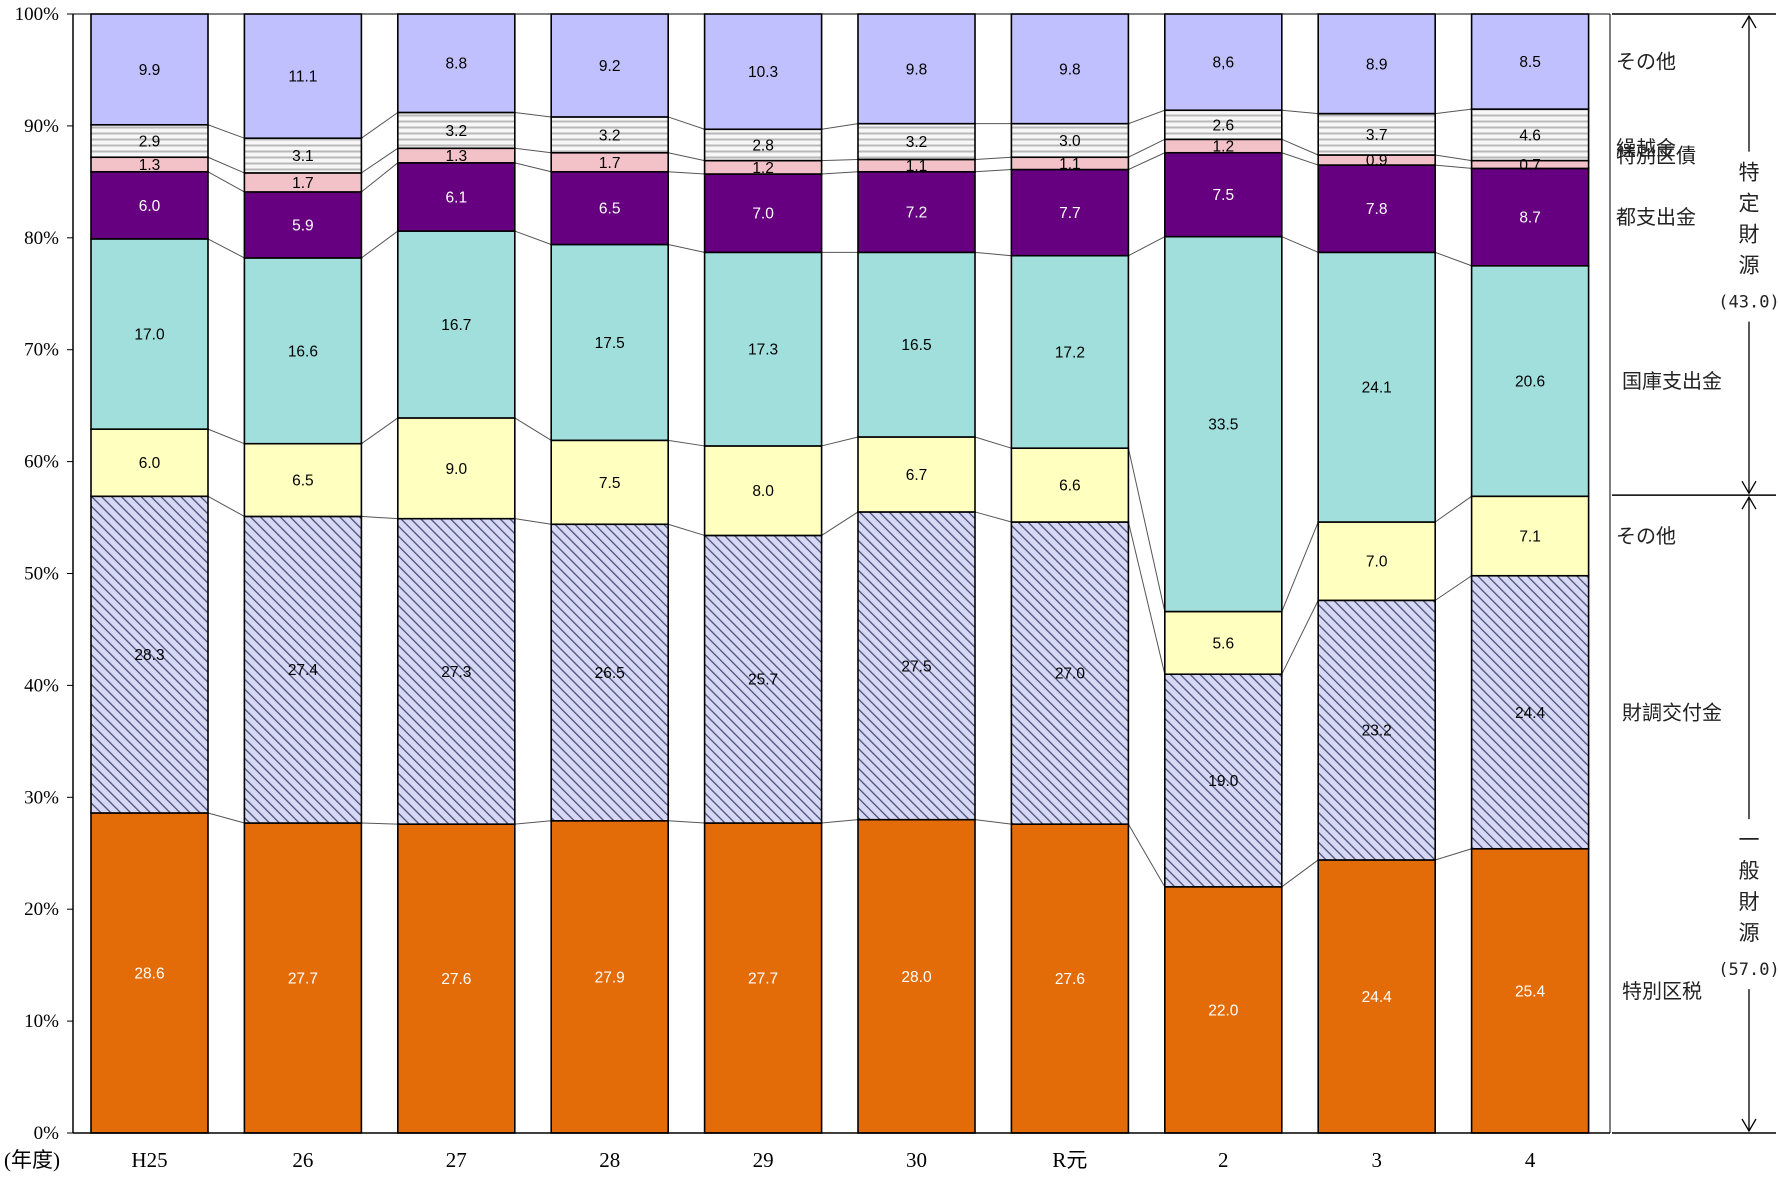  Describe the element at coordinates (763, 491) in the screenshot. I see `data-label: 8.0` at that location.